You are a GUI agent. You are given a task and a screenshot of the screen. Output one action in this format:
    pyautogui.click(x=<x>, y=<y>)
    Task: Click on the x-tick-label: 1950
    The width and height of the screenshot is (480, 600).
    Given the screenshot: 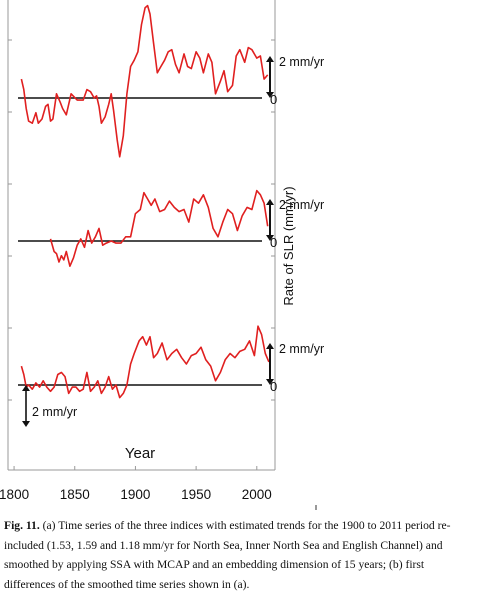 What is the action you would take?
    pyautogui.click(x=196, y=494)
    